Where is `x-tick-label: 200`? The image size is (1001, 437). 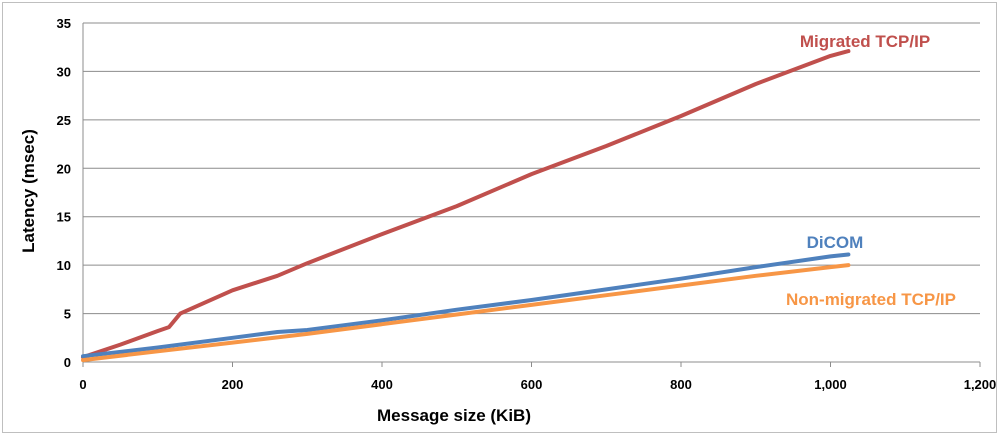
x-tick-label: 200 is located at coordinates (233, 384).